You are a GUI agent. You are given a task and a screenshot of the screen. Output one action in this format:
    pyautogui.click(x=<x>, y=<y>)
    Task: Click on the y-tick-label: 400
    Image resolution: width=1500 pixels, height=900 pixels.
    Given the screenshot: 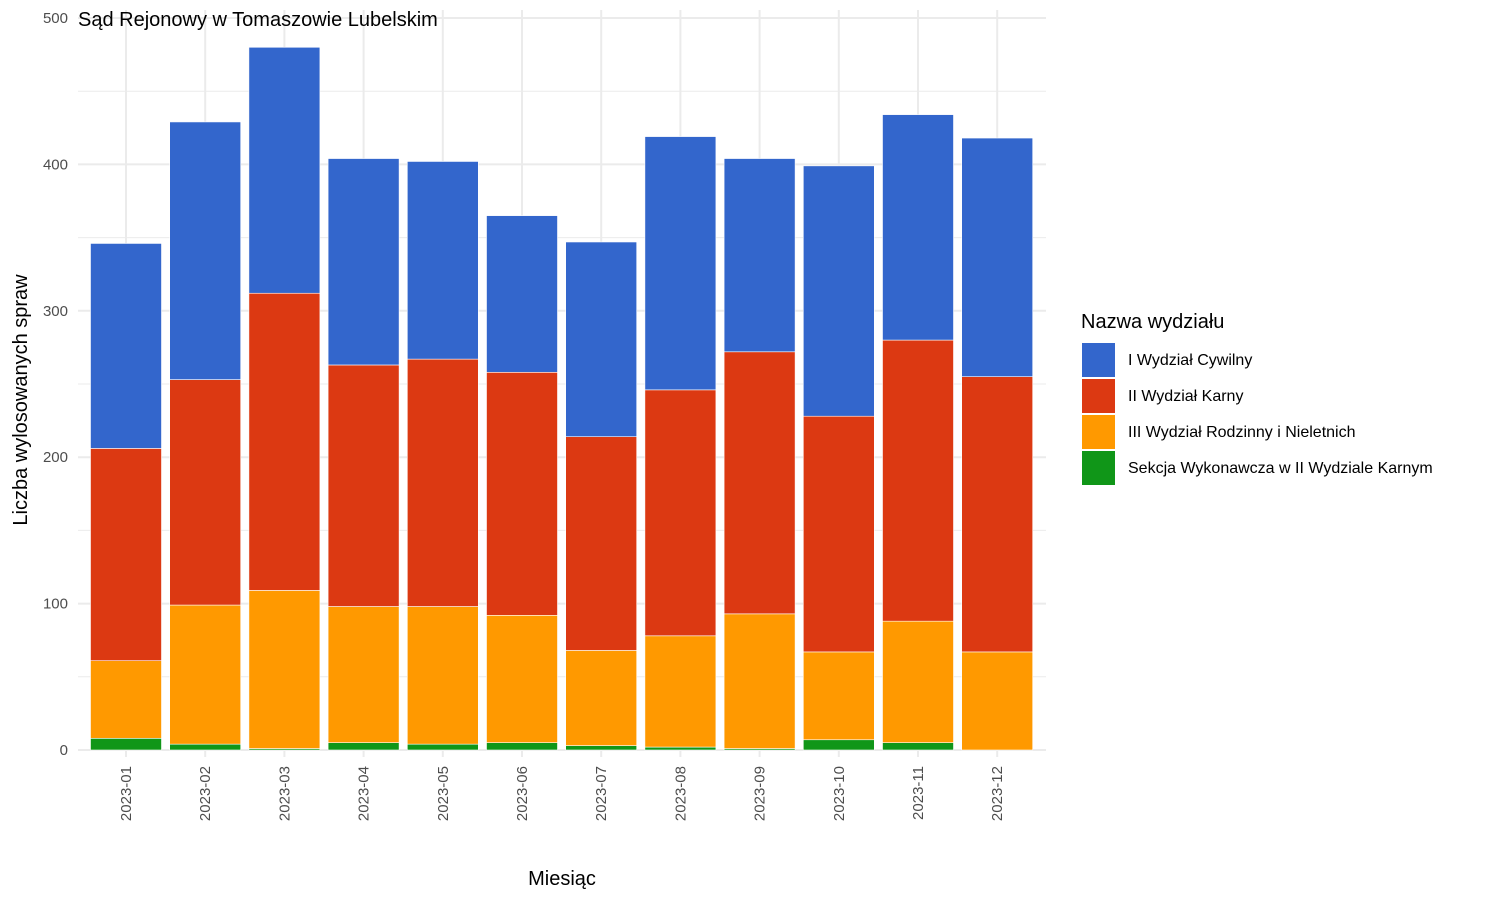 What is the action you would take?
    pyautogui.click(x=55, y=164)
    